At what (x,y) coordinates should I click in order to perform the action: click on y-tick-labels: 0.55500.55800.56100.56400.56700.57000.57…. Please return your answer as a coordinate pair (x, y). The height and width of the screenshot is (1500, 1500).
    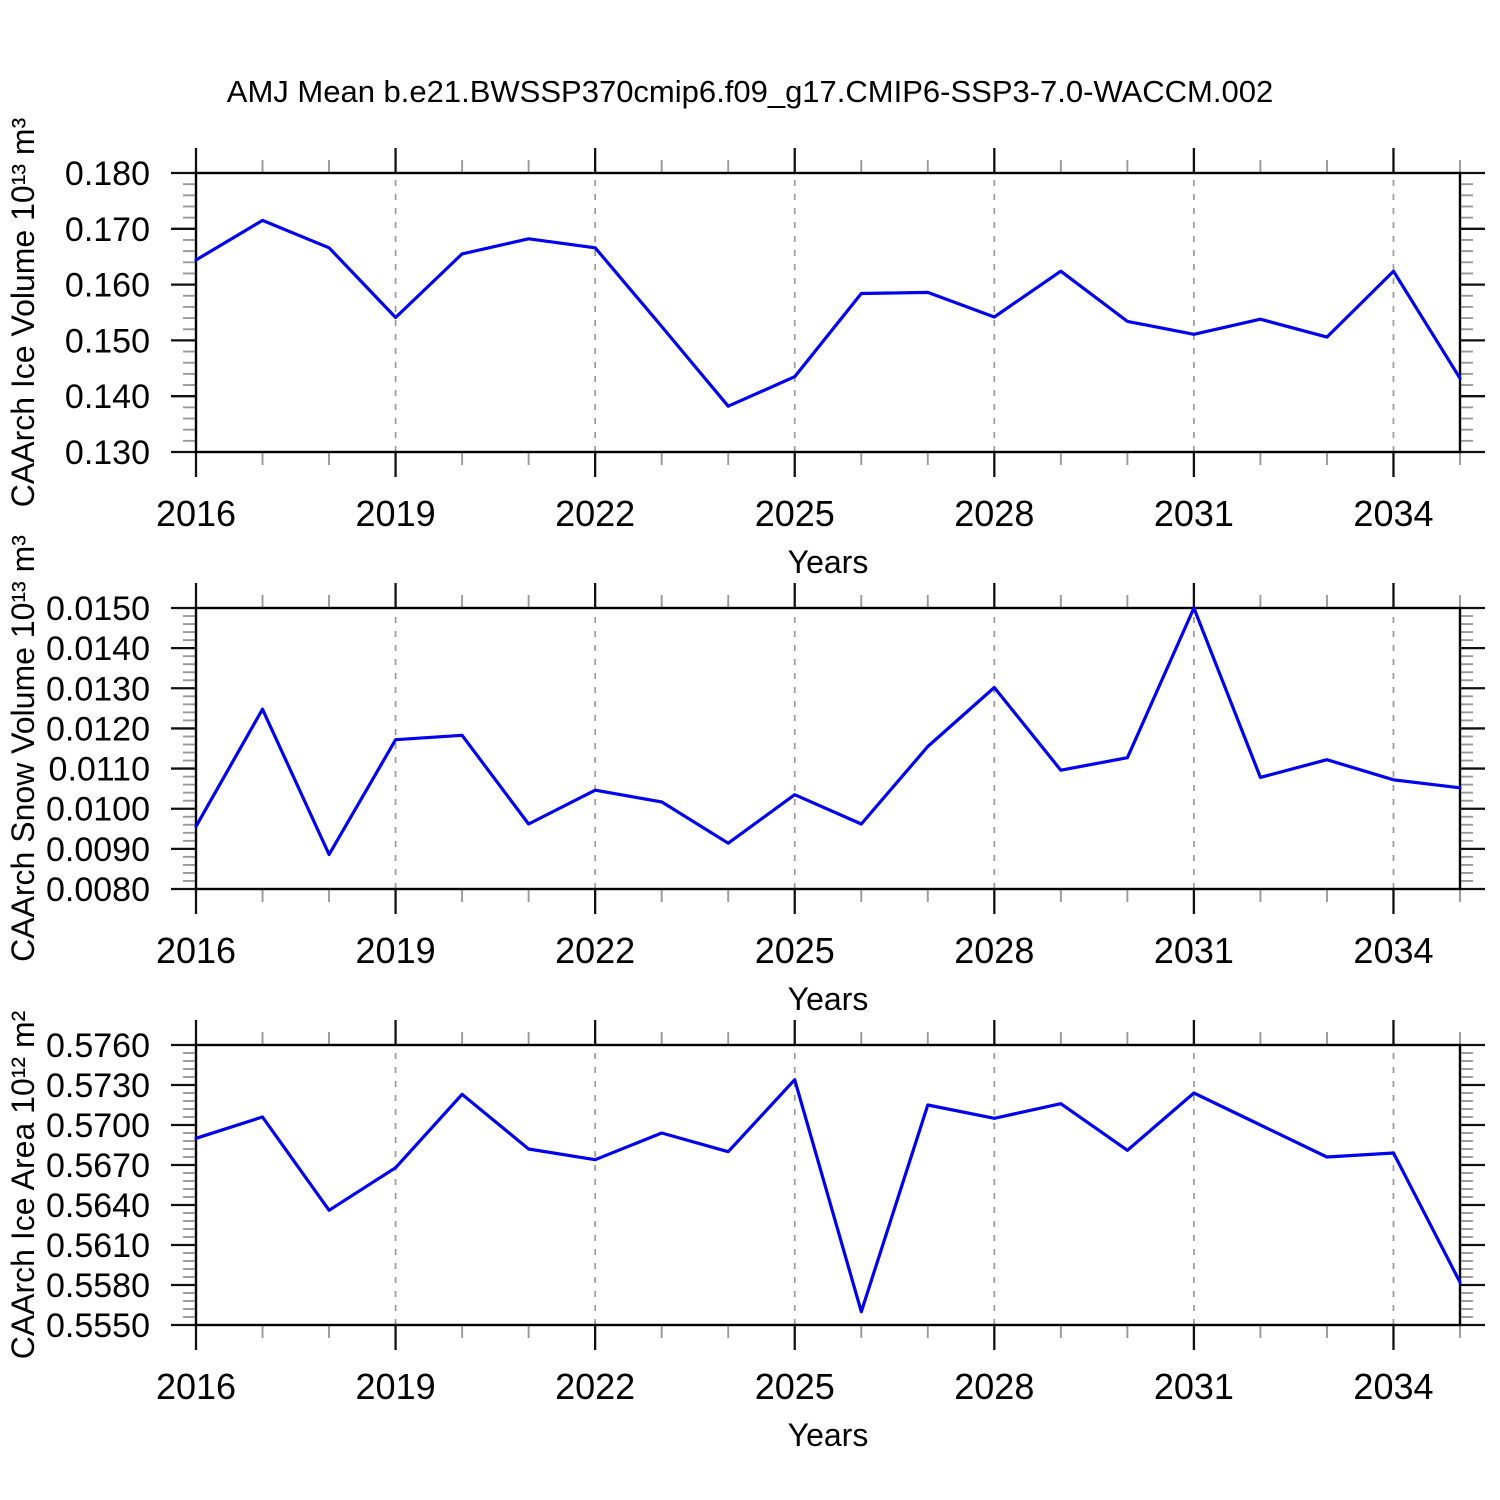
    Looking at the image, I should click on (98, 1186).